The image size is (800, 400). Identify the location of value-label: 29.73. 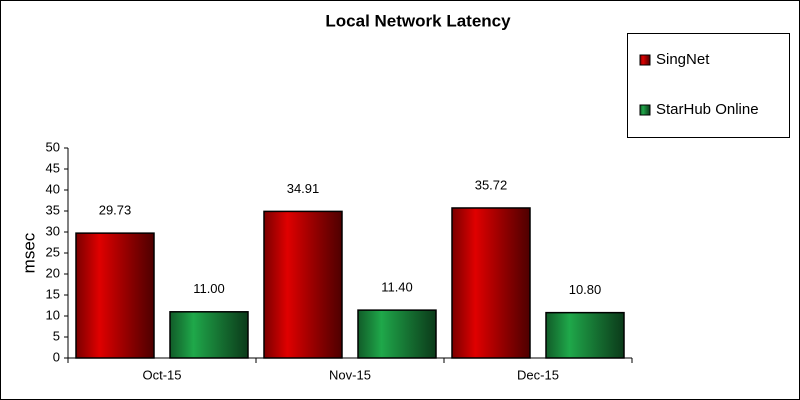
(115, 210).